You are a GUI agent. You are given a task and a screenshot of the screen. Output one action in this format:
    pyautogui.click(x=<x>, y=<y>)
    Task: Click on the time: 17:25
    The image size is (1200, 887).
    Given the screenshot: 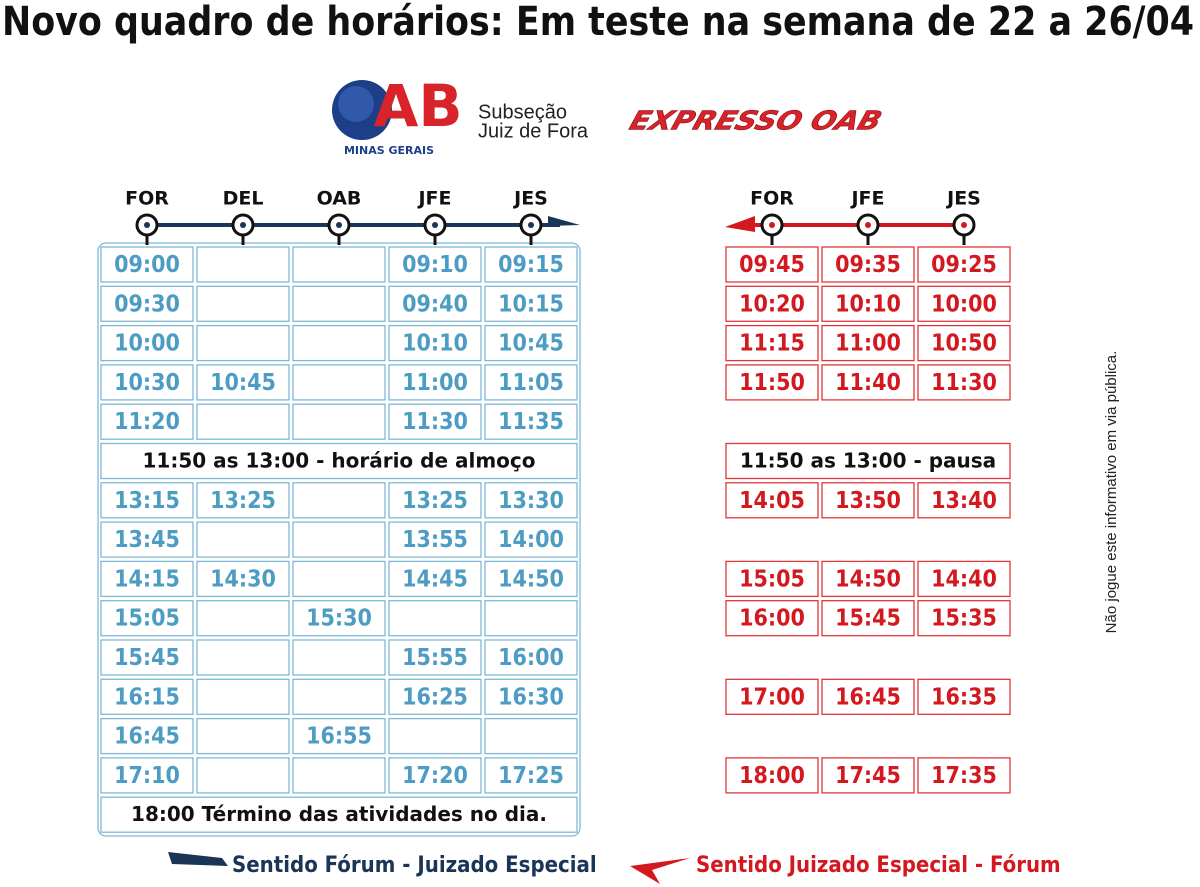 What is the action you would take?
    pyautogui.click(x=531, y=776)
    